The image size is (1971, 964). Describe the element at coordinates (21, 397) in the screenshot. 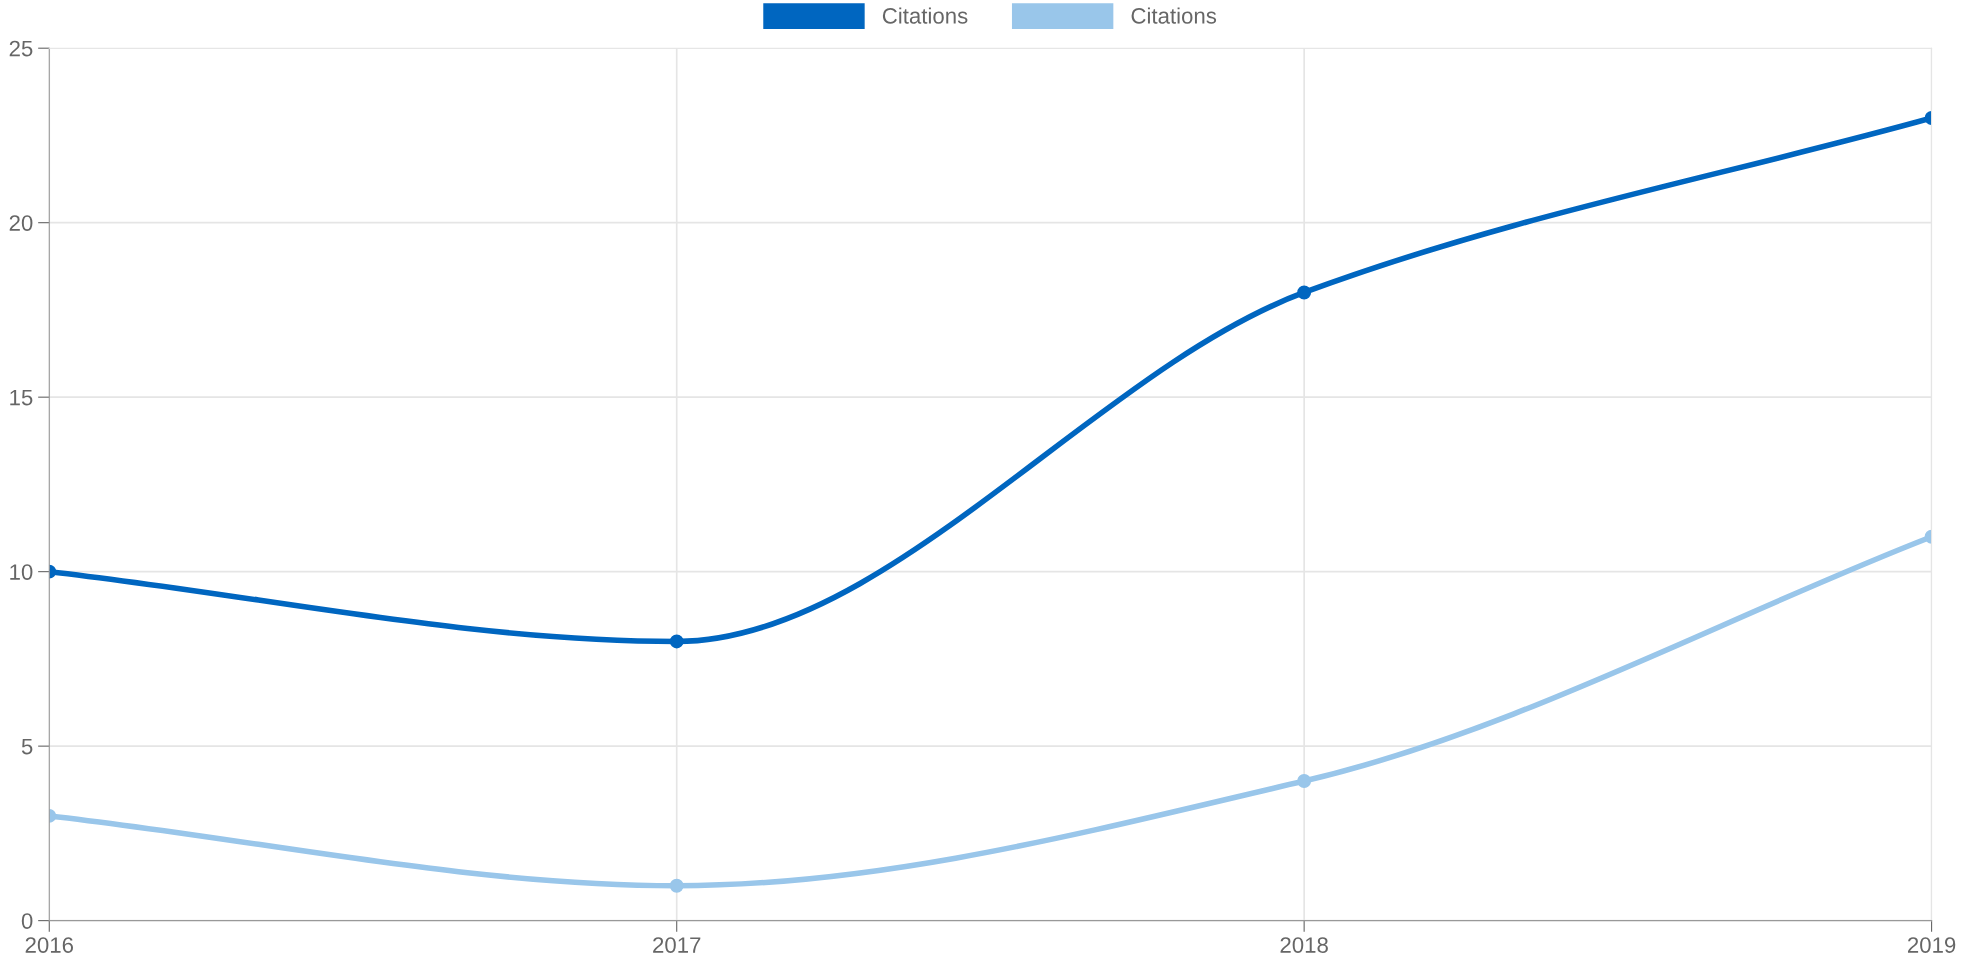

I see `y-tick-label: 15` at that location.